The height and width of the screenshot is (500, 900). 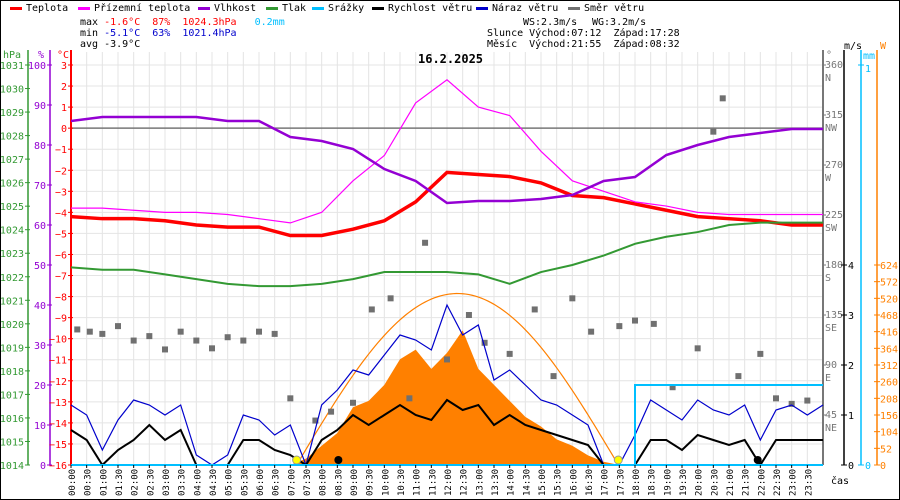 What do you see at coordinates (198, 482) in the screenshot?
I see `x-tick-label: 04:00` at bounding box center [198, 482].